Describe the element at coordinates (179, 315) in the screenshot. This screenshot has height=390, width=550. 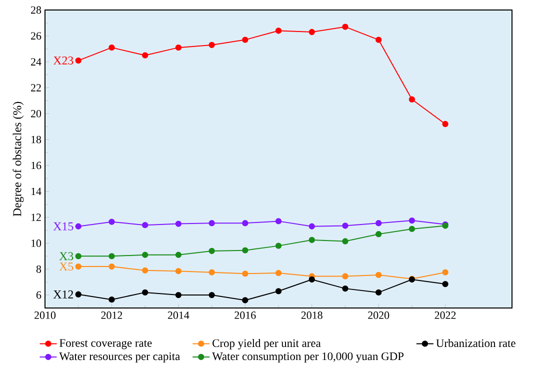
I see `x-tick-label: 2014` at that location.